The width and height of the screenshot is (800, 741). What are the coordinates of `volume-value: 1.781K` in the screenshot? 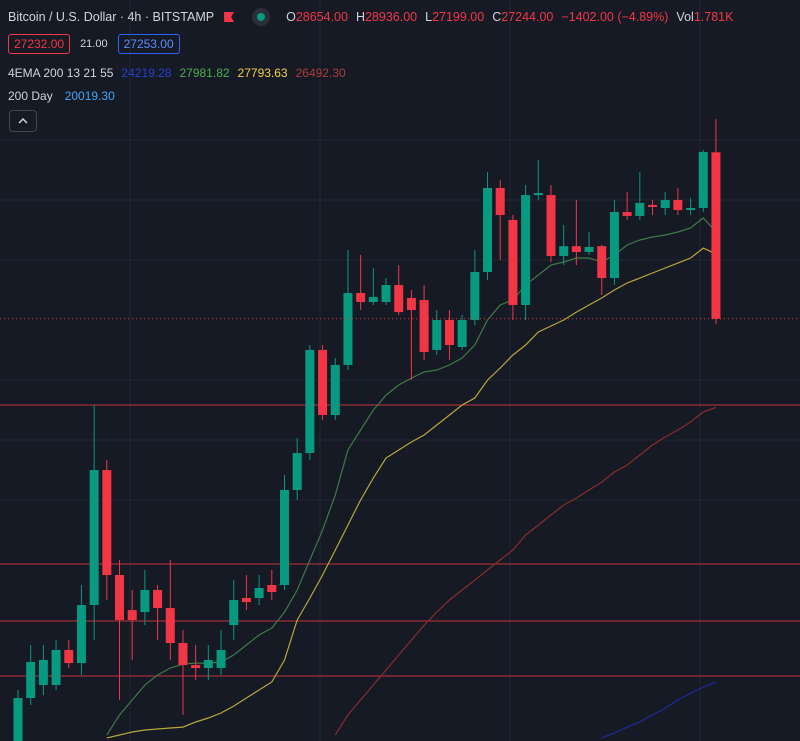 It's located at (713, 17).